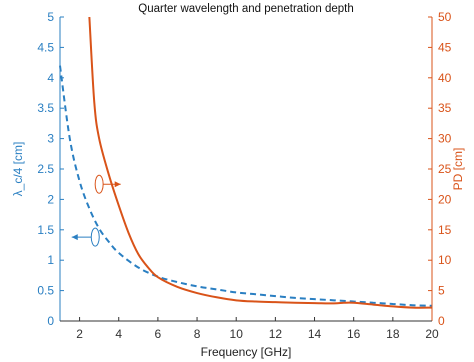  I want to click on left-tick-label: 0, so click(50, 321).